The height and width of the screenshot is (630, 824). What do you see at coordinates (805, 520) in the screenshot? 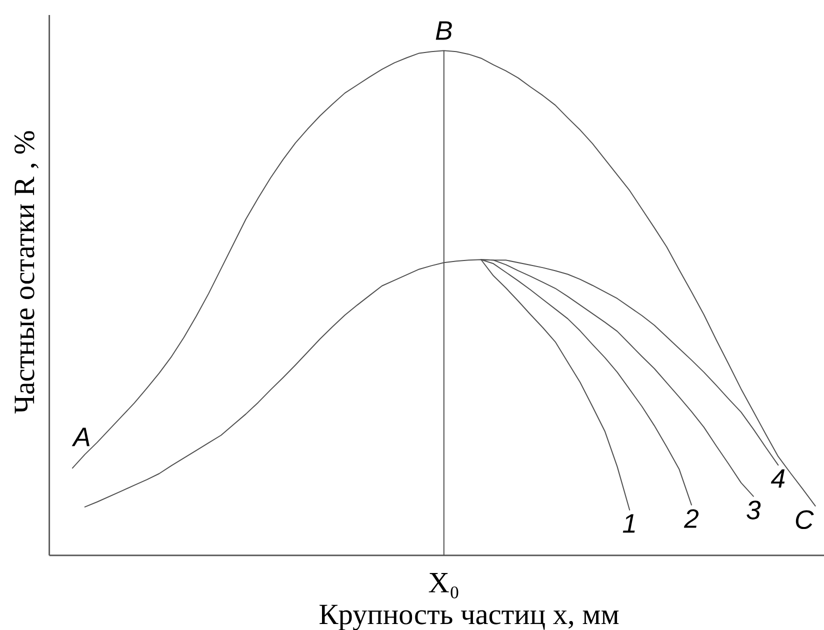
I see `series-label: C` at bounding box center [805, 520].